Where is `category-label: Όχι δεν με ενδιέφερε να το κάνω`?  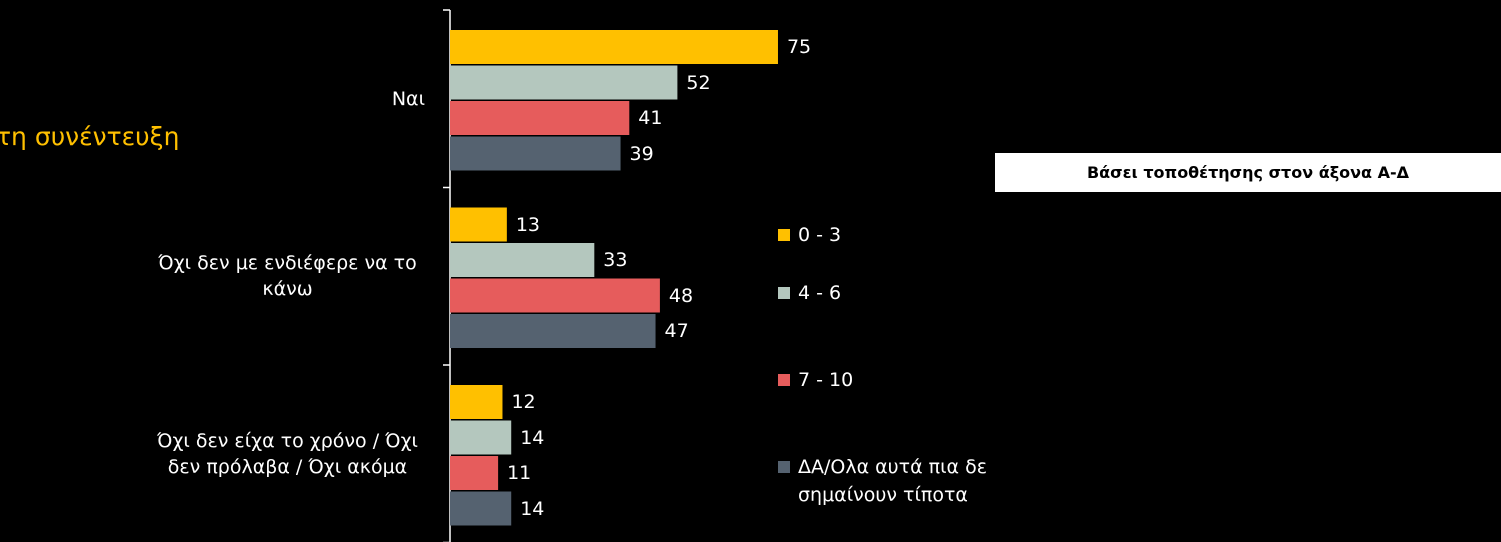
category-label: Όχι δεν με ενδιέφερε να το κάνω is located at coordinates (287, 276).